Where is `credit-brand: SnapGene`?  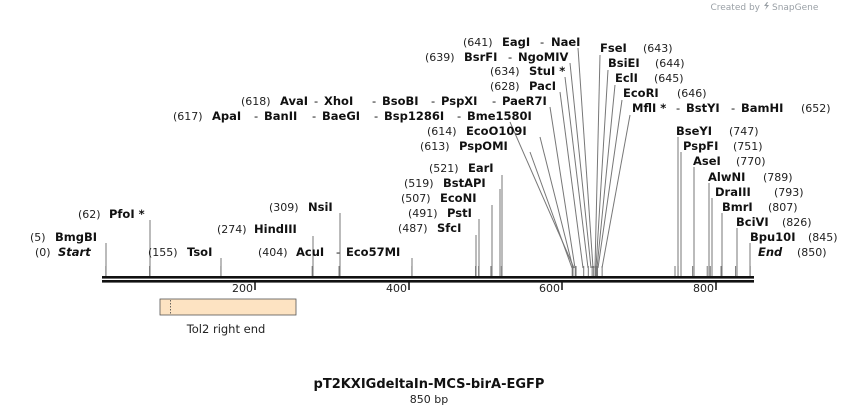 credit-brand: SnapGene is located at coordinates (795, 8).